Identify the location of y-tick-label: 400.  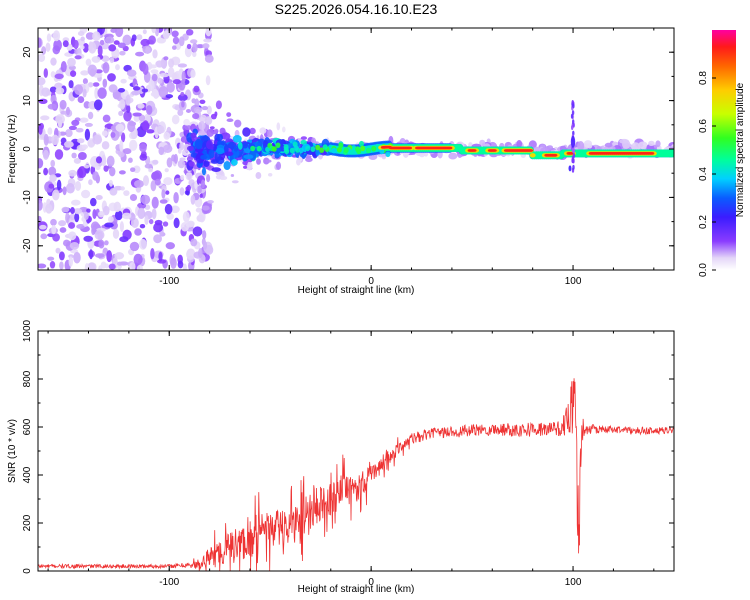
(27, 474).